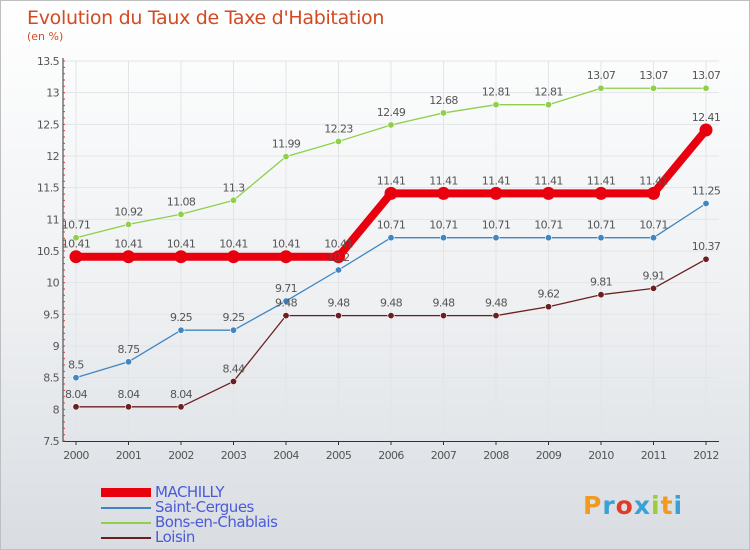 The height and width of the screenshot is (550, 750). Describe the element at coordinates (129, 455) in the screenshot. I see `x-tick-label: 2001` at that location.